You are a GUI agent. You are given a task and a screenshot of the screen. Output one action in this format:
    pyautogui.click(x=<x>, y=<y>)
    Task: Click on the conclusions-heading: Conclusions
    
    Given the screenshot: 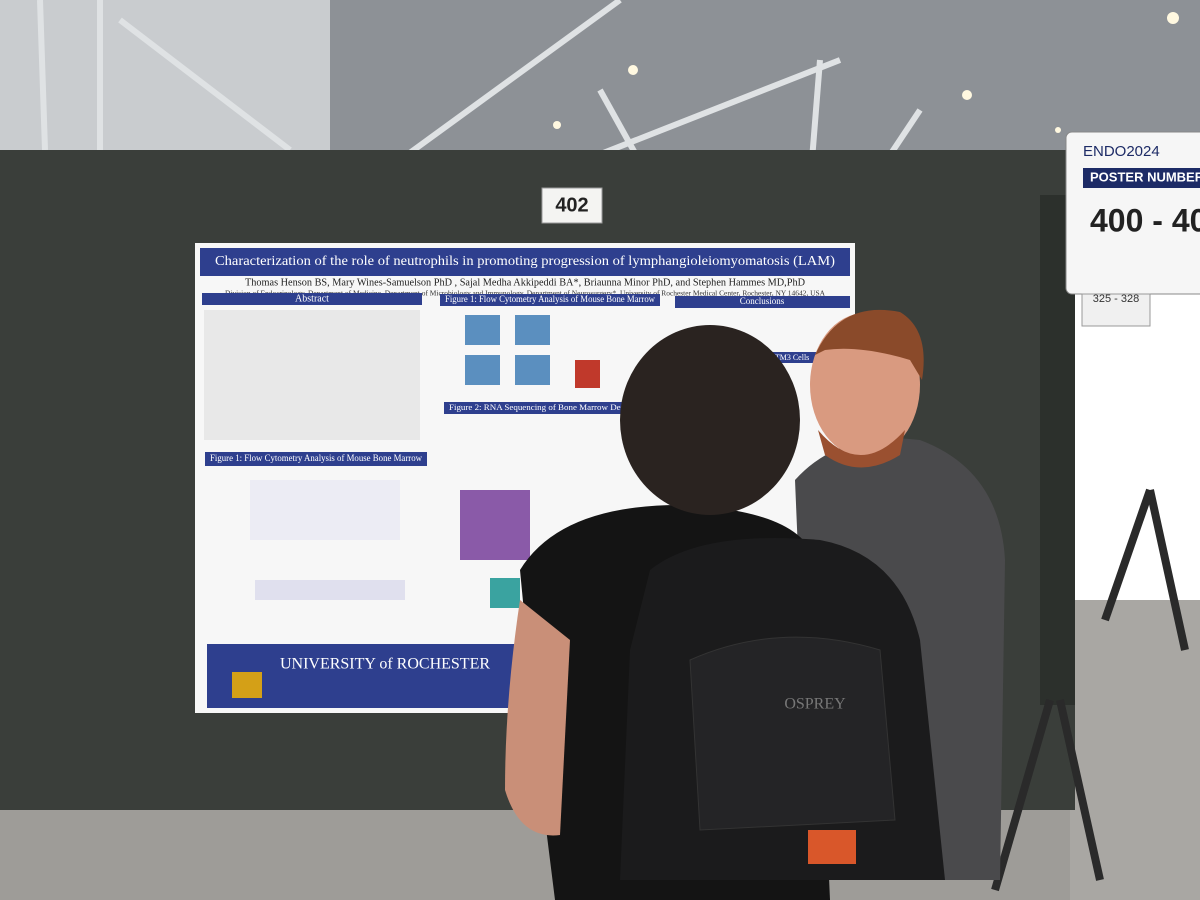 What is the action you would take?
    pyautogui.click(x=762, y=301)
    